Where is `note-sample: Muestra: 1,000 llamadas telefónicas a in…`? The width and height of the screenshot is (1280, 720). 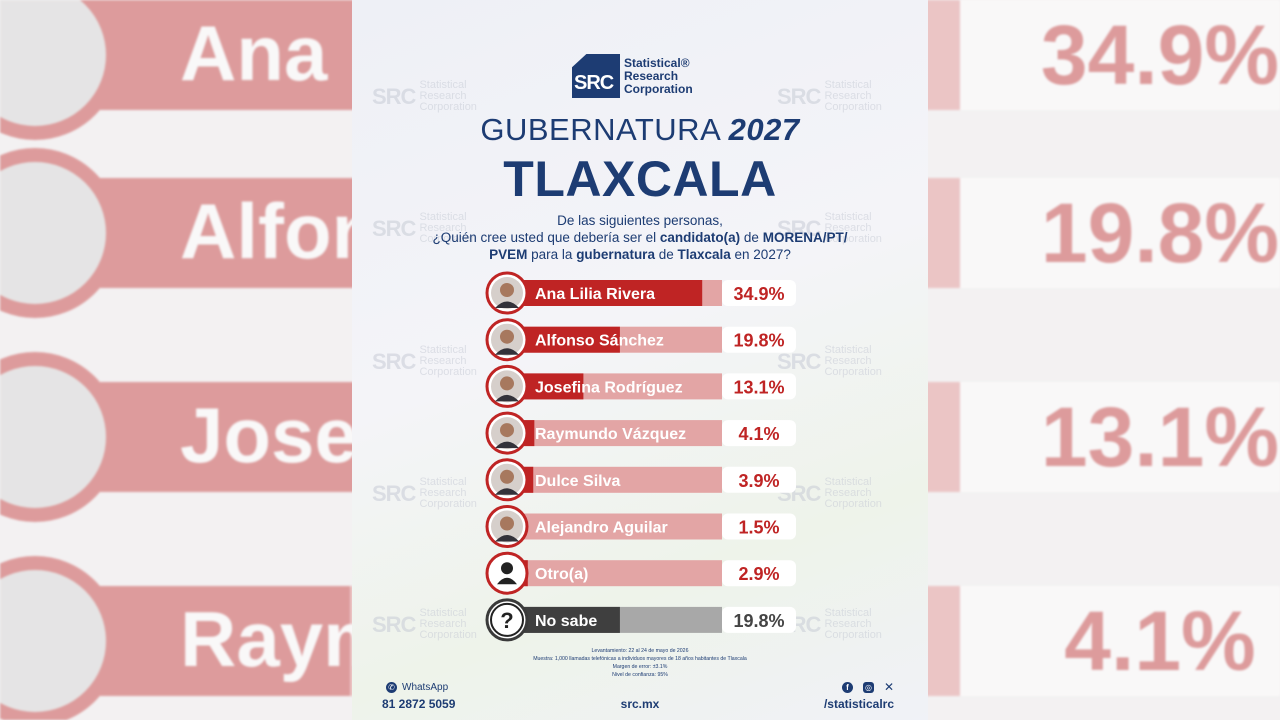 note-sample: Muestra: 1,000 llamadas telefónicas a in… is located at coordinates (640, 659).